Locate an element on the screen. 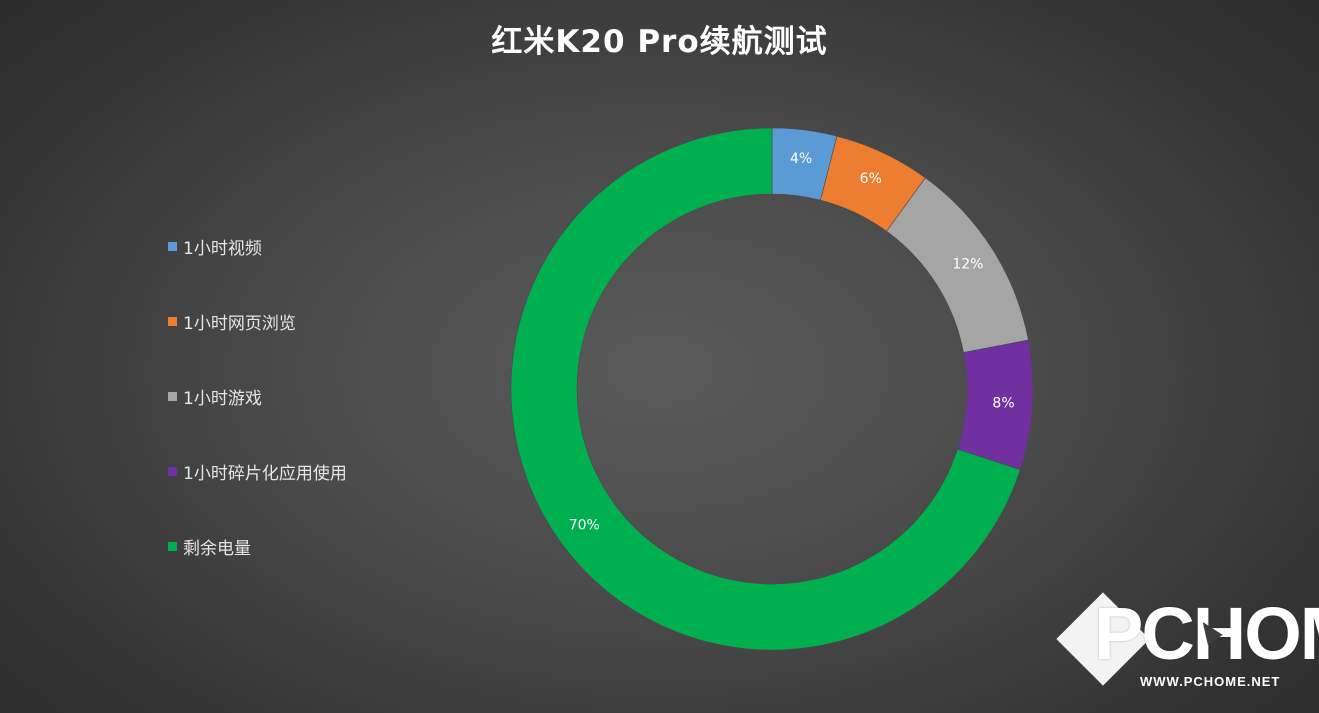  legend-label-fragmented-apps: 1小时碎片化应用使用 is located at coordinates (265, 473).